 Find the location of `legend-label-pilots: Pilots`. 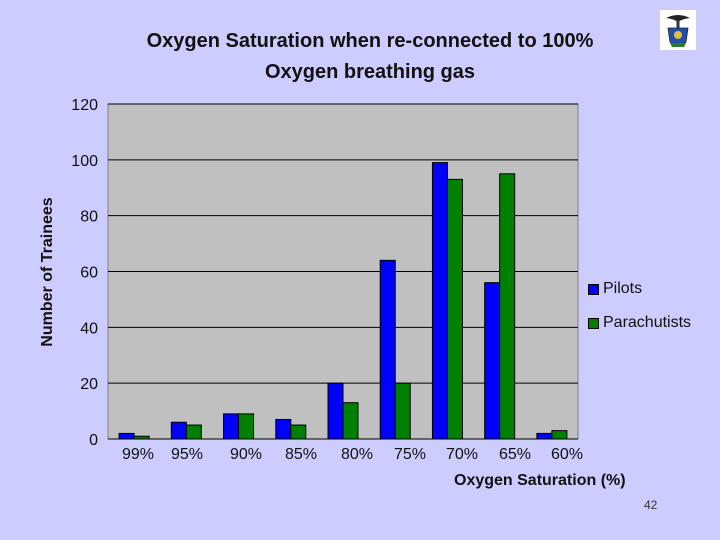

legend-label-pilots: Pilots is located at coordinates (623, 288).